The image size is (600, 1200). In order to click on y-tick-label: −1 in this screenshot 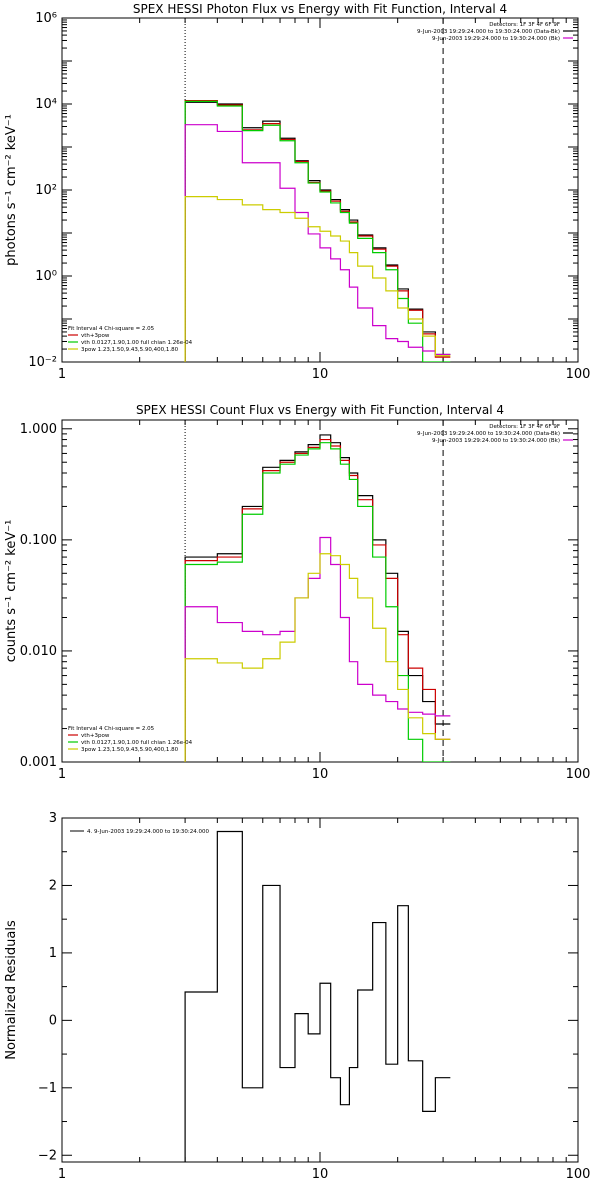, I will do `click(47, 1088)`.